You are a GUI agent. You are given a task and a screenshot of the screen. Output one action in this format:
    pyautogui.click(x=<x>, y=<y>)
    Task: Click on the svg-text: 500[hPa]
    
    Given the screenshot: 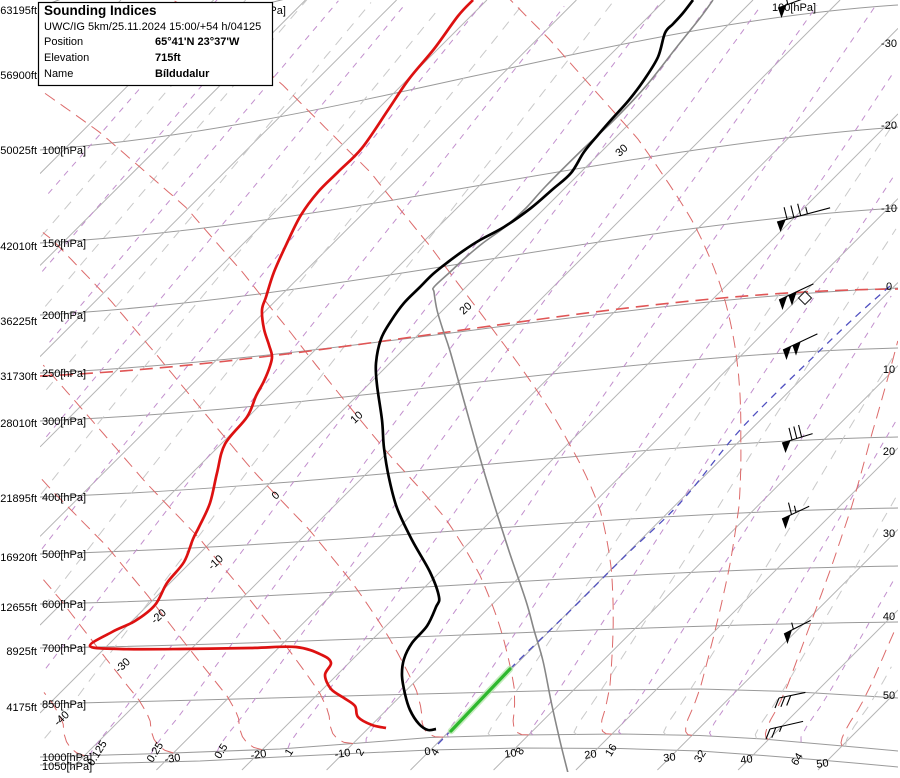 What is the action you would take?
    pyautogui.click(x=64, y=555)
    